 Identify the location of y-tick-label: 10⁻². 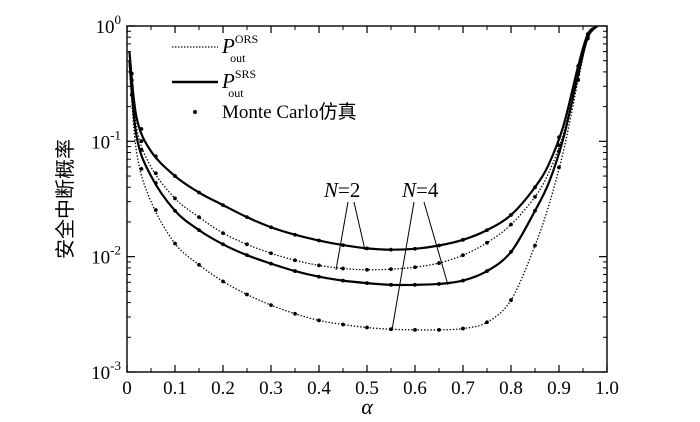
(106, 256).